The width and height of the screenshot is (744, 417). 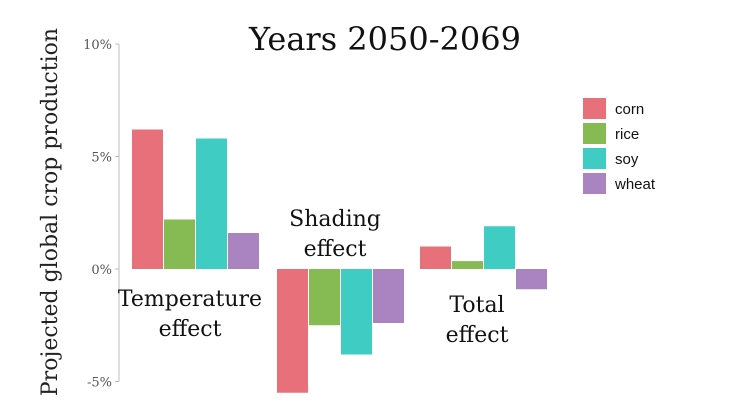 What do you see at coordinates (99, 383) in the screenshot?
I see `y-tick-label: -5%` at bounding box center [99, 383].